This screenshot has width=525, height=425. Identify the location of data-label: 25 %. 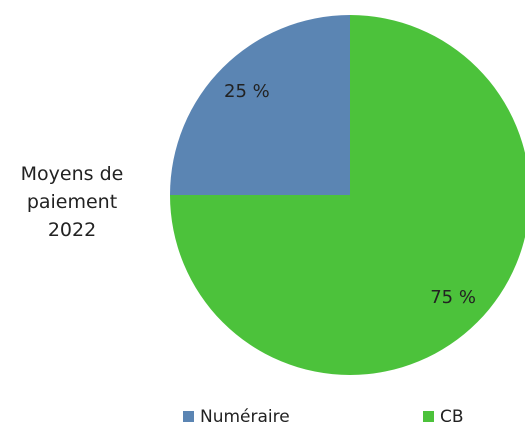
(247, 91).